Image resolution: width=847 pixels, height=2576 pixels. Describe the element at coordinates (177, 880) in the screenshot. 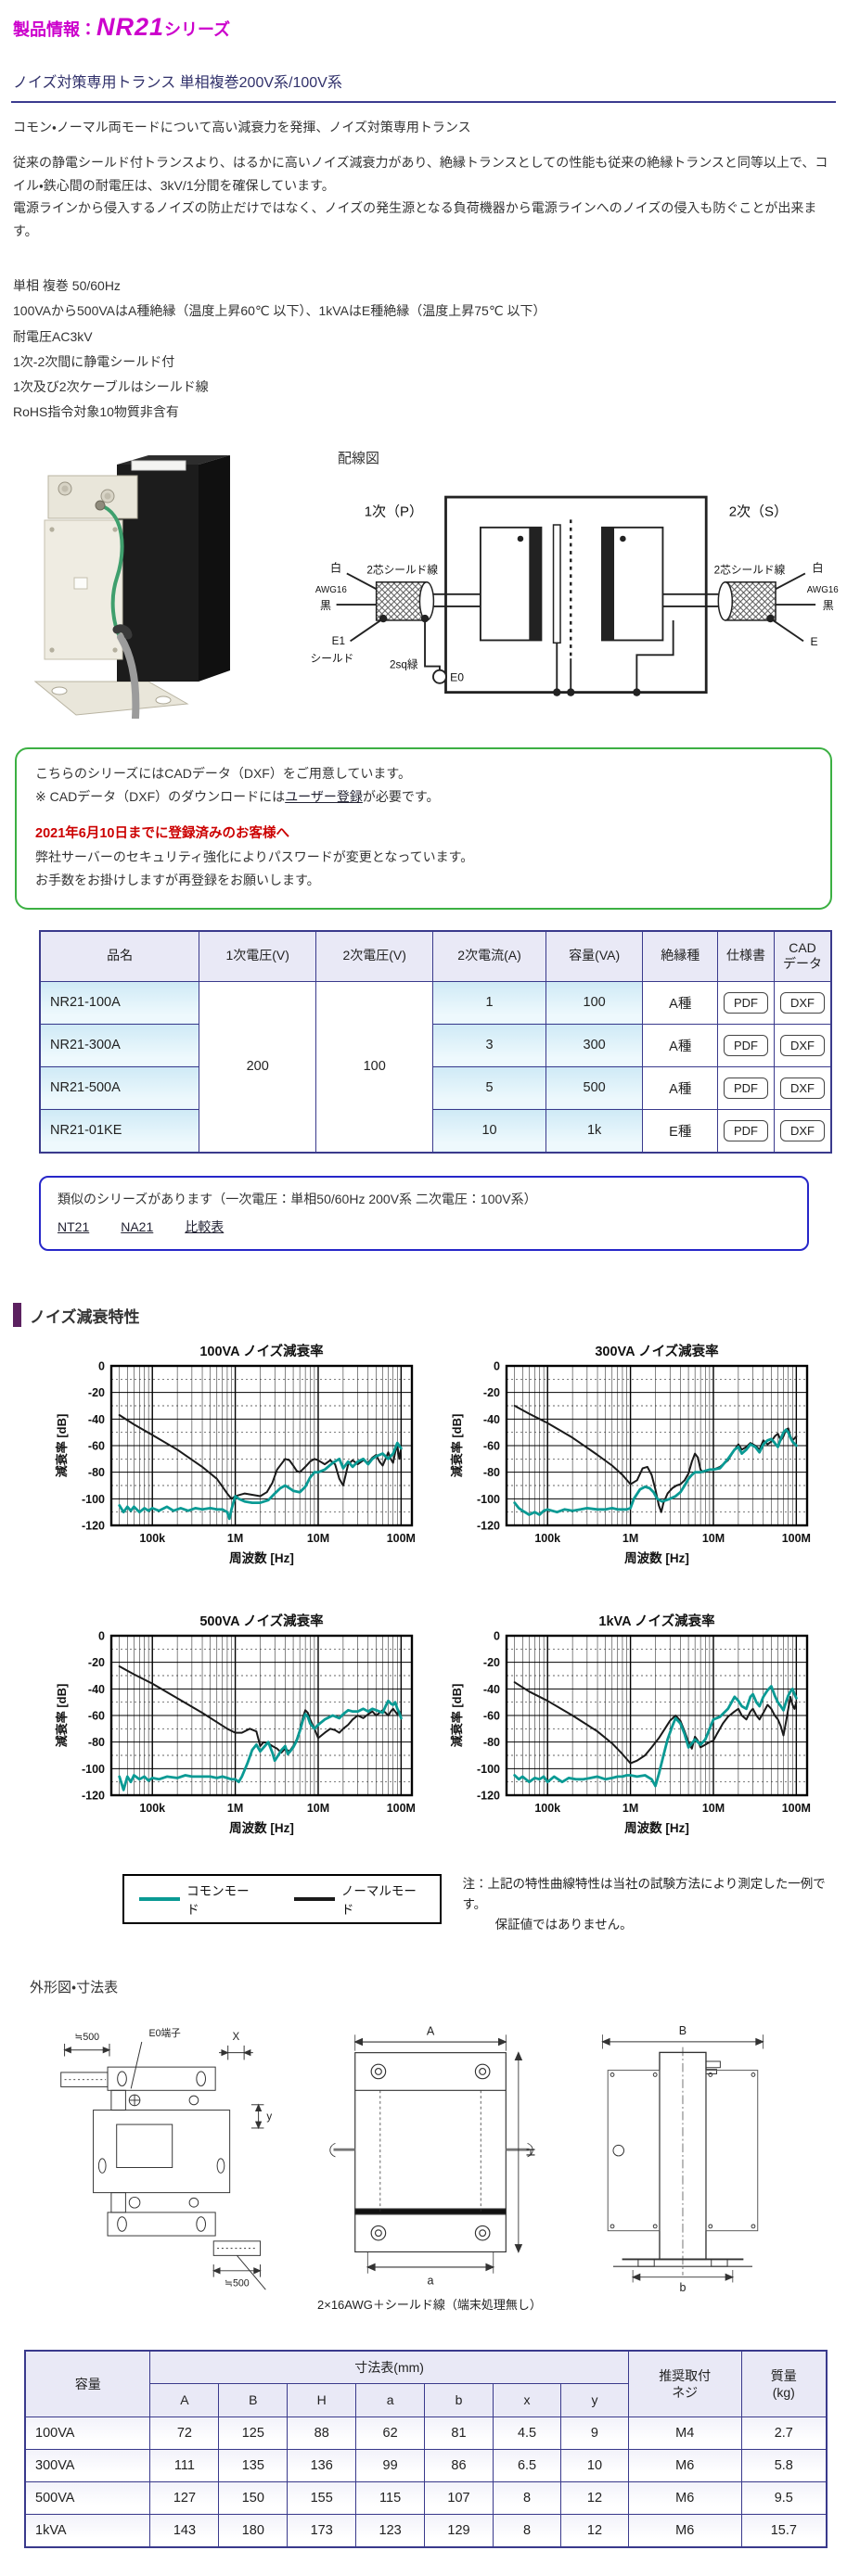

I see `cad-notice-line4: お手数をお掛けしますが再登録をお願いします。` at that location.